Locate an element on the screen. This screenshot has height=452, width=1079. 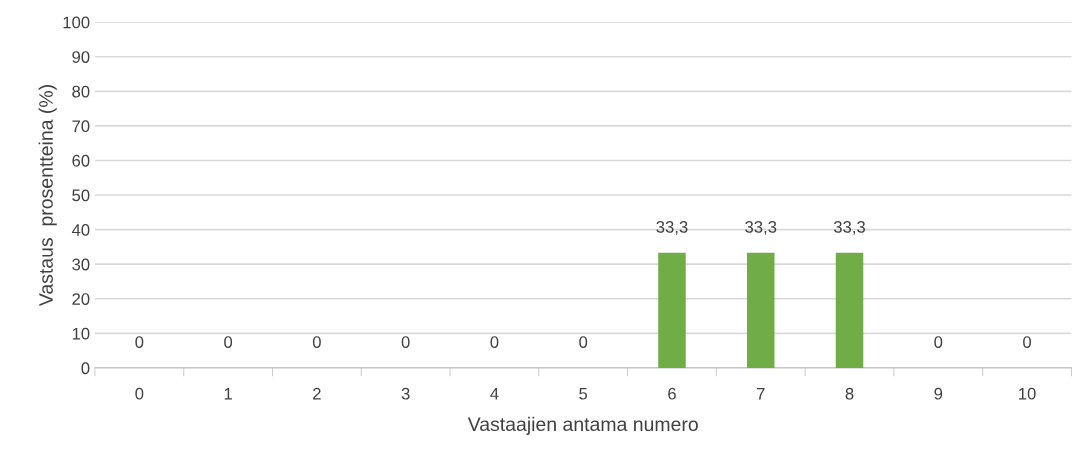
y-axis-title: Vastaus prosentteina (%) is located at coordinates (47, 196).